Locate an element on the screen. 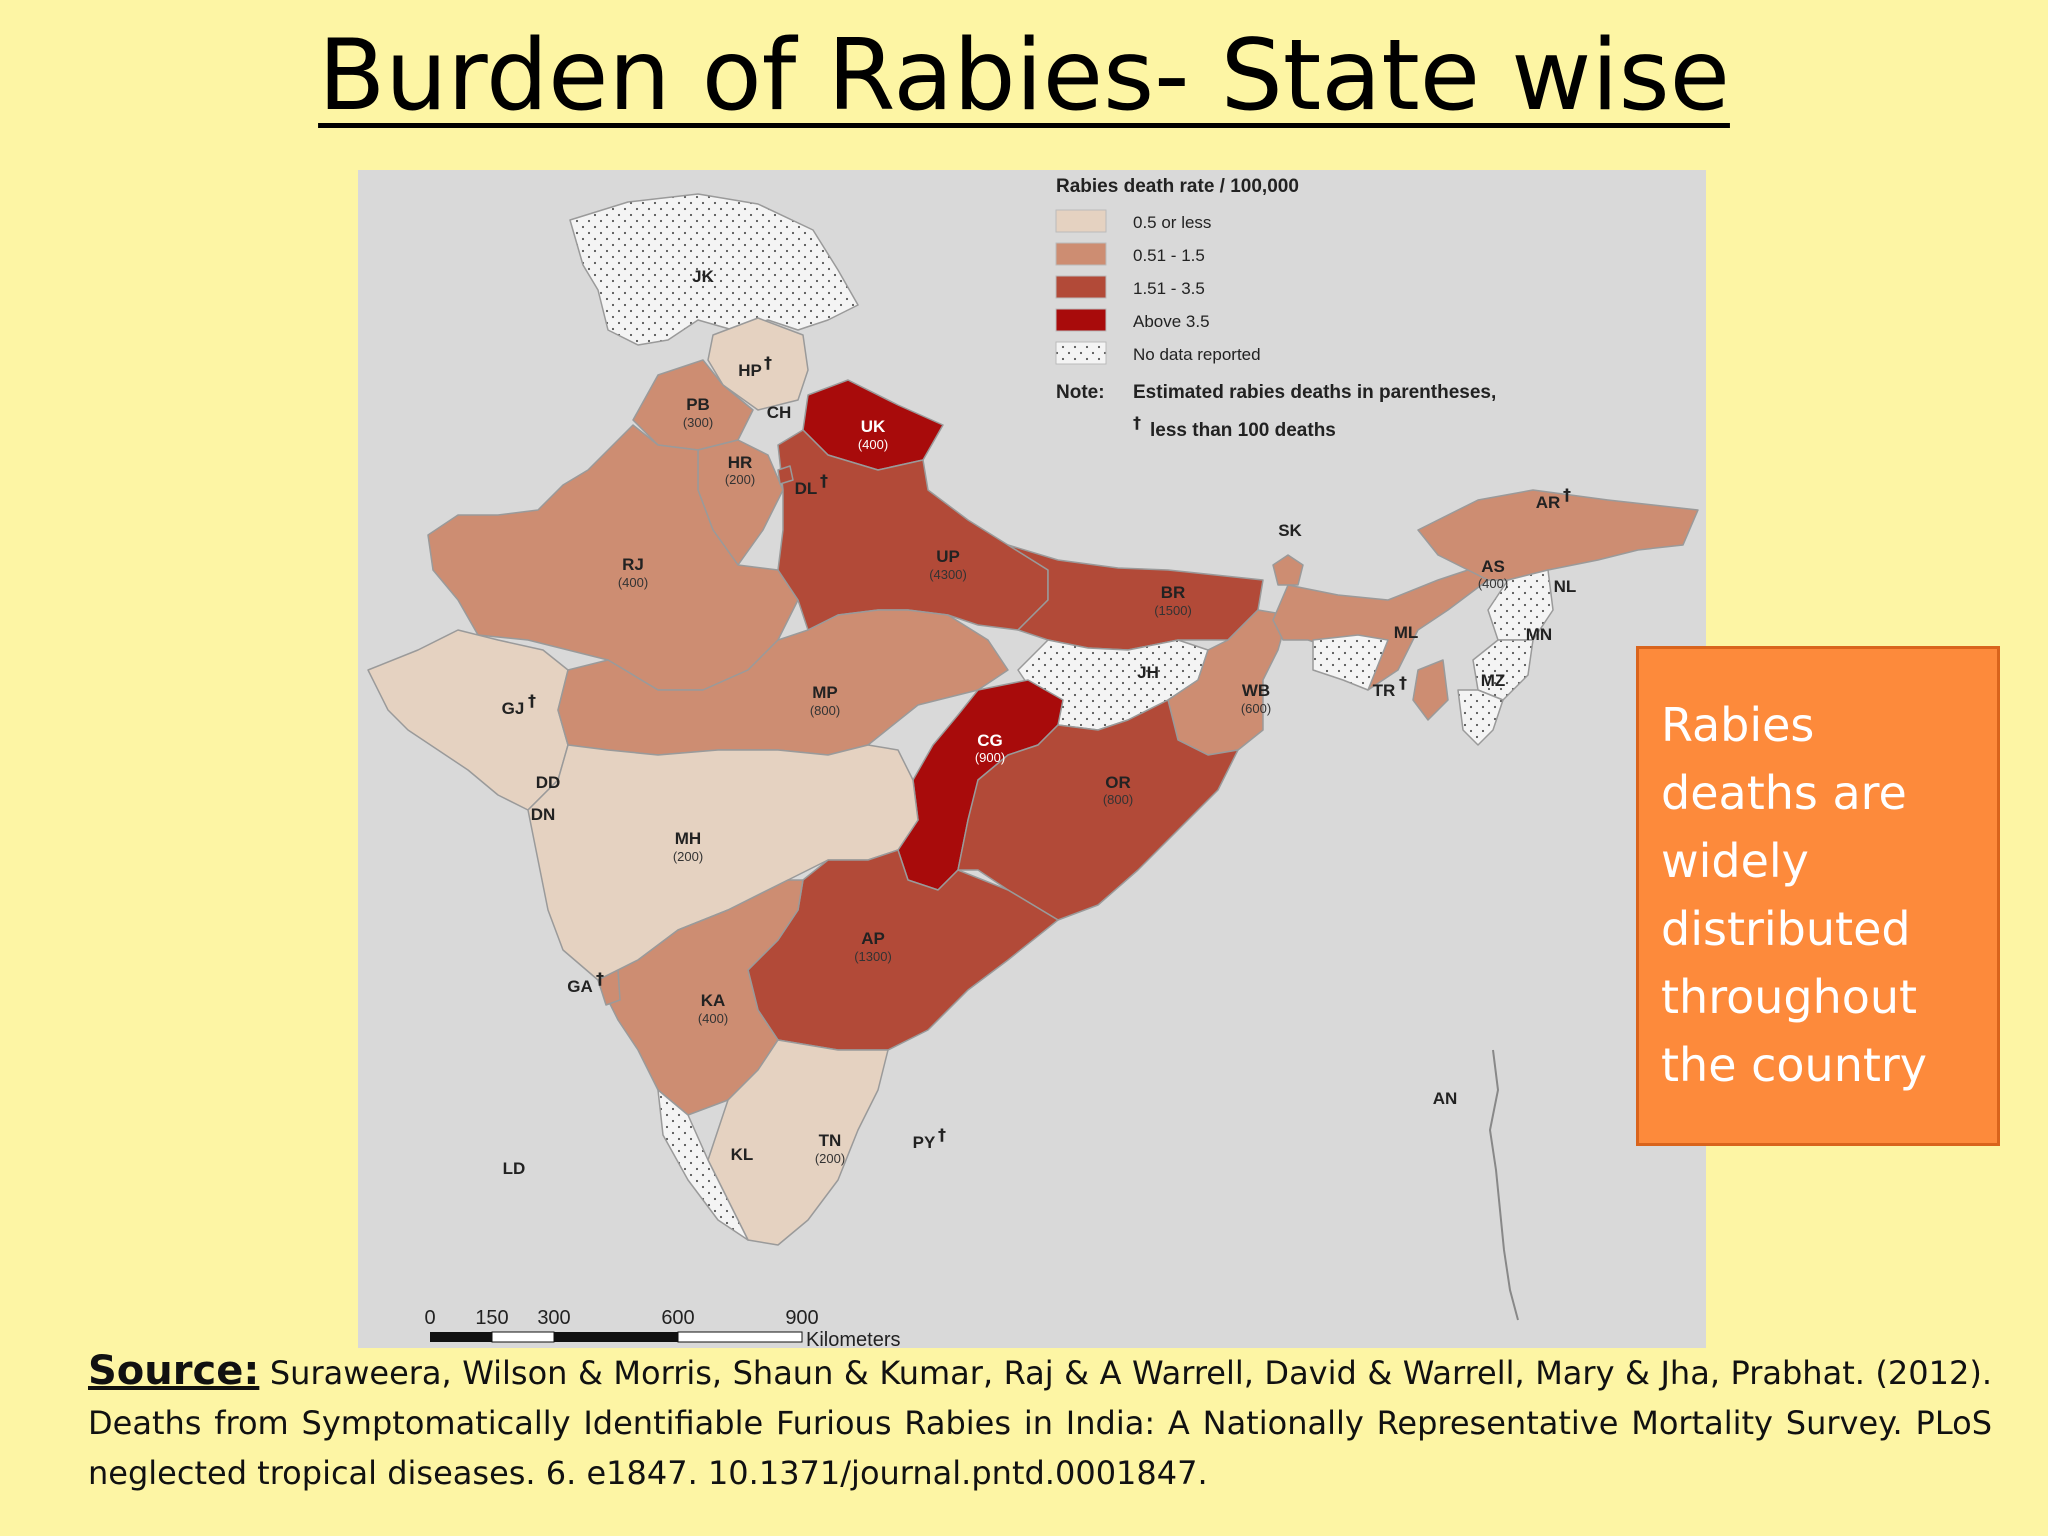 This screenshot has height=1536, width=2048. label-dl: DL is located at coordinates (806, 488).